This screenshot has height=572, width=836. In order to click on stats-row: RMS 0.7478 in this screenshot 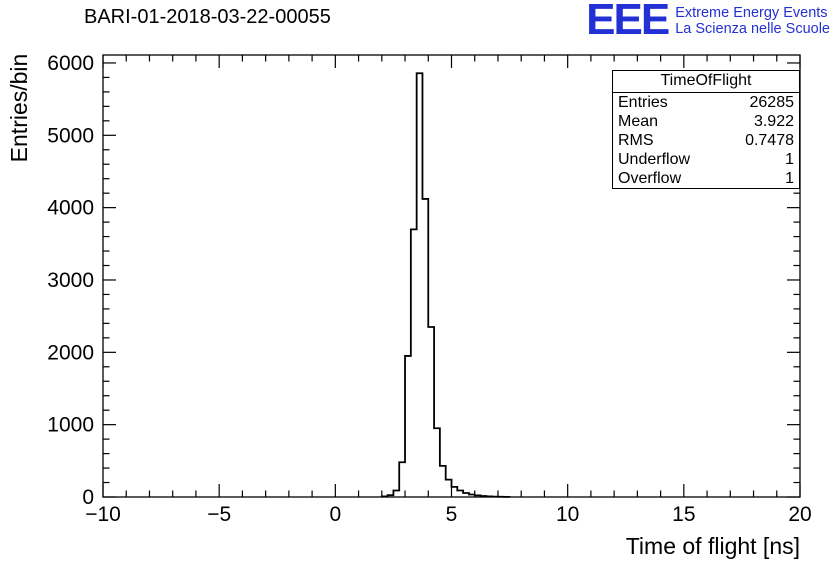, I will do `click(706, 140)`.